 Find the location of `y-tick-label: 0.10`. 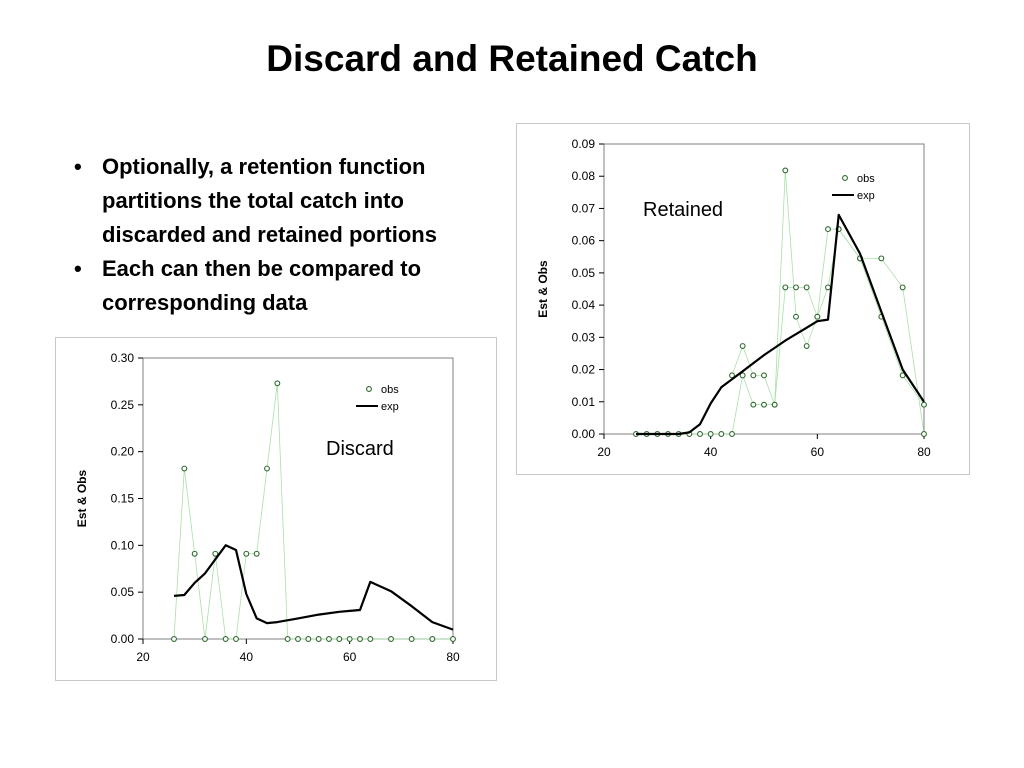

y-tick-label: 0.10 is located at coordinates (123, 545).